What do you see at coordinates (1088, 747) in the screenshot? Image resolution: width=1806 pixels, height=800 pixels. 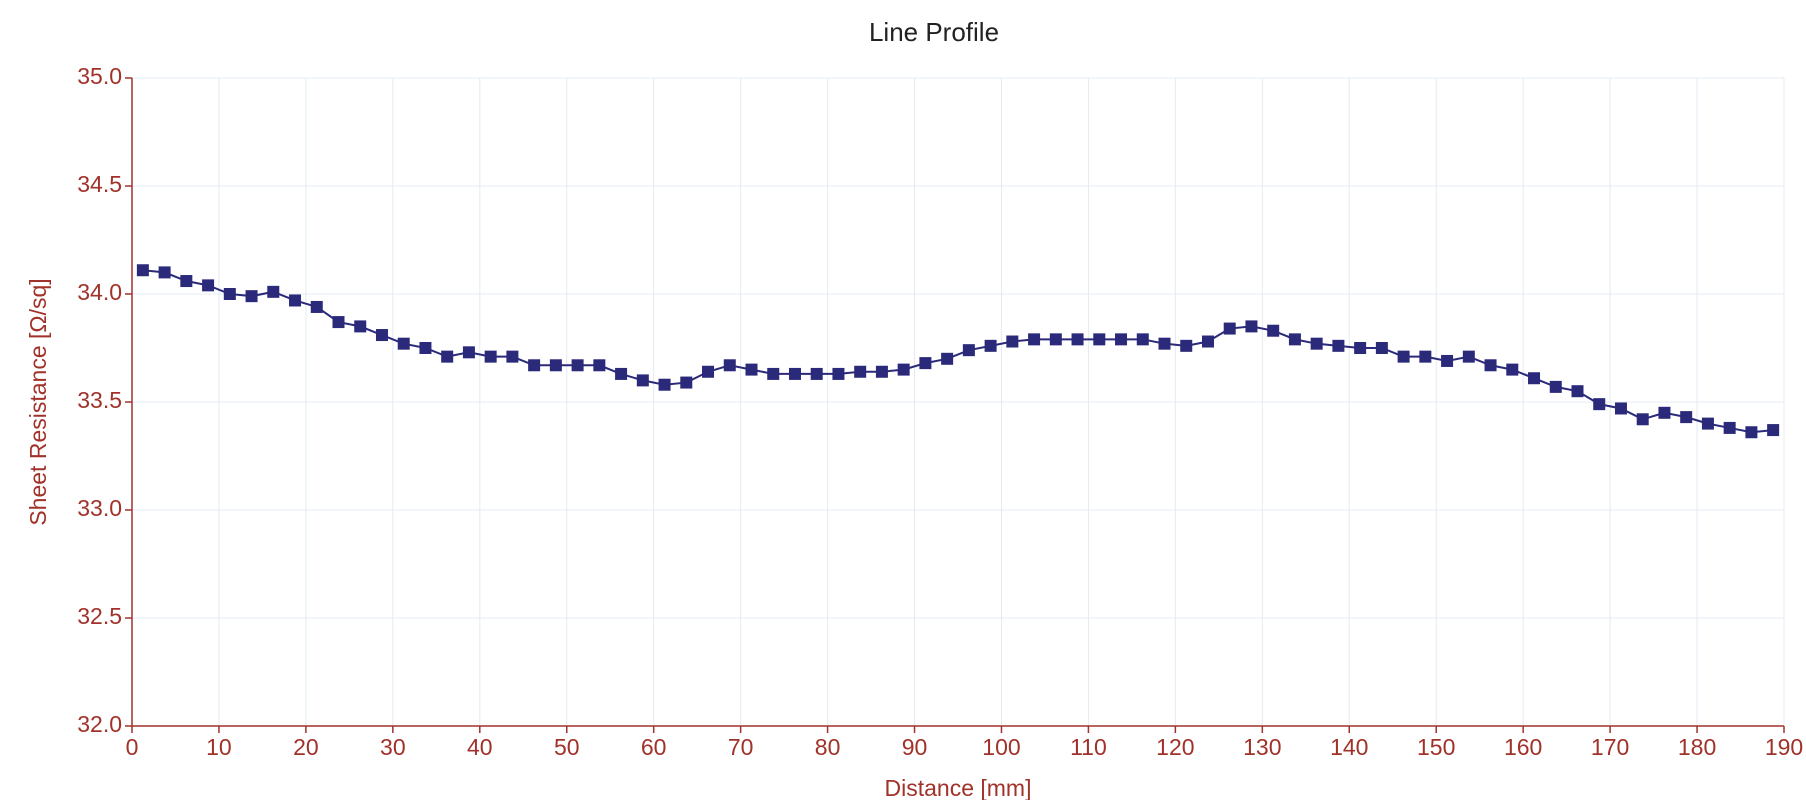 I see `x-tick-label: 110` at bounding box center [1088, 747].